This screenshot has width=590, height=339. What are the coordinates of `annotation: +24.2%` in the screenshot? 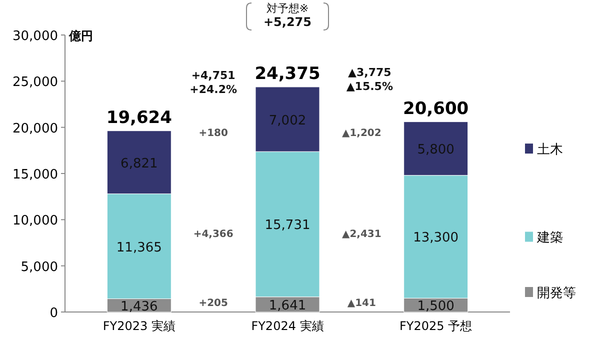 It's located at (214, 89).